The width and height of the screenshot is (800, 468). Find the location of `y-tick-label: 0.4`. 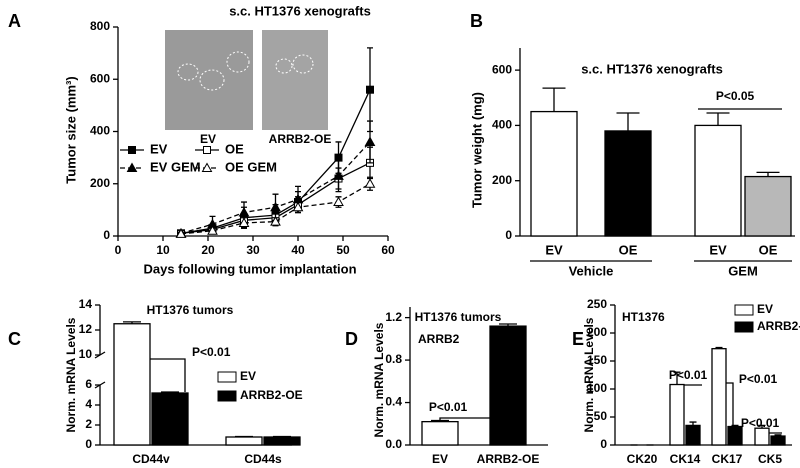

y-tick-label: 0.4 is located at coordinates (393, 402).